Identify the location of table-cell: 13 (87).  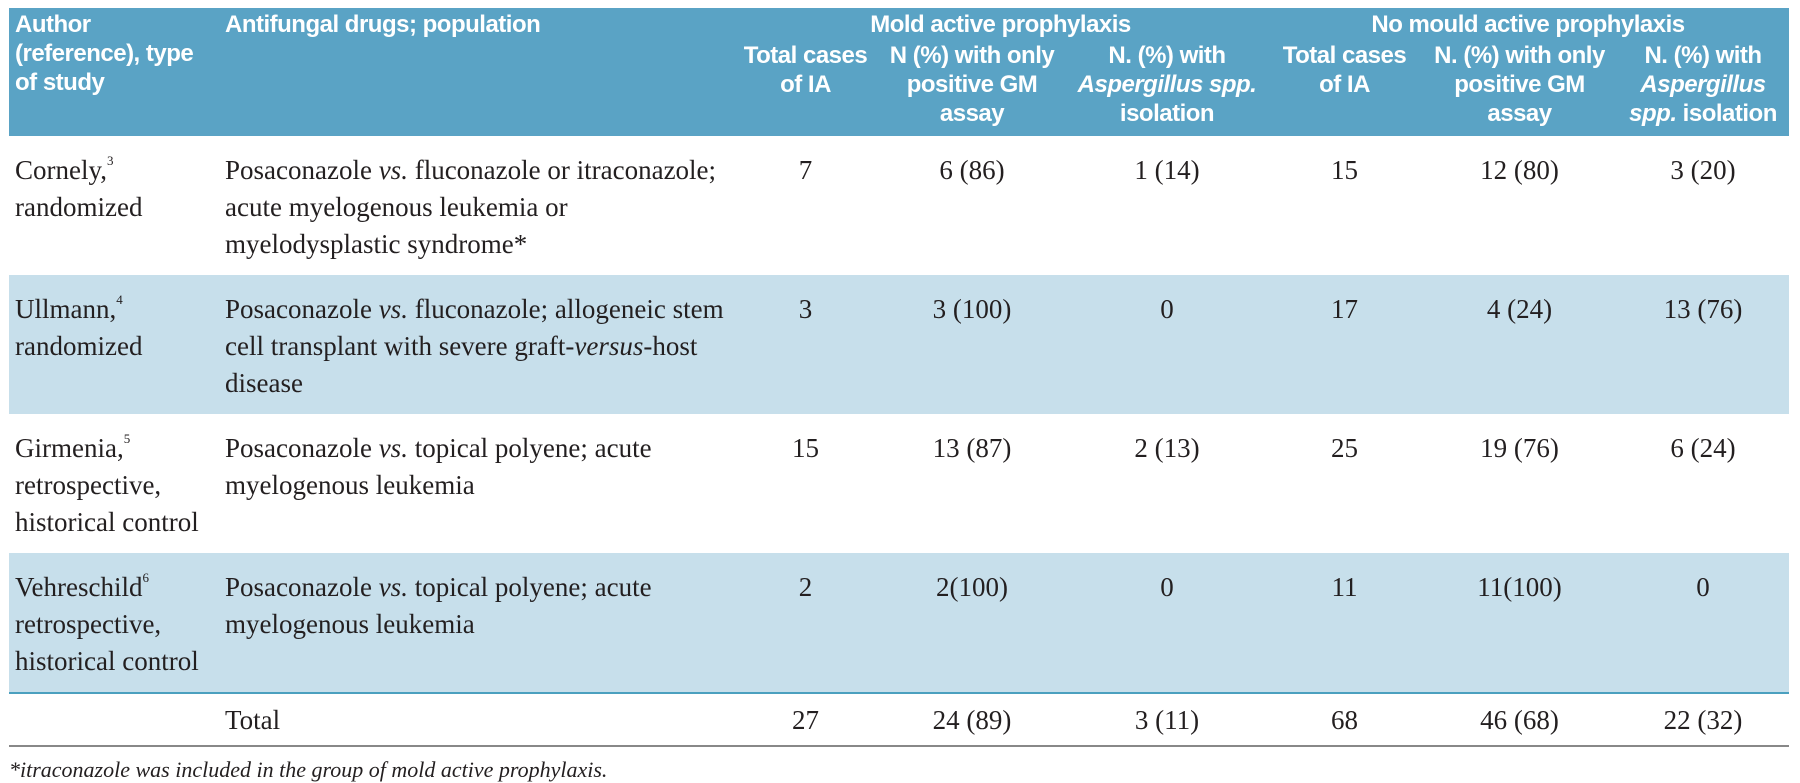
(972, 448).